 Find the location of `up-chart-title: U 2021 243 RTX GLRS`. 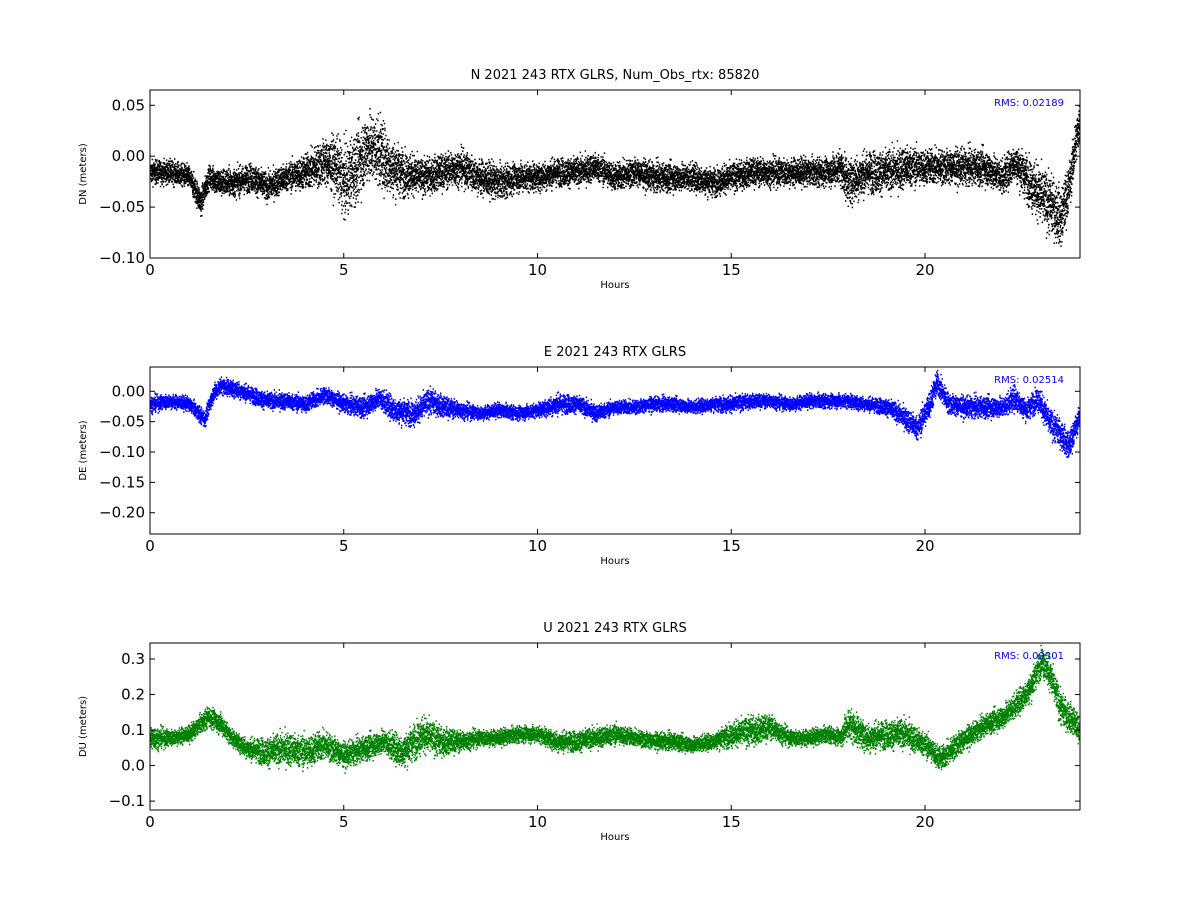

up-chart-title: U 2021 243 RTX GLRS is located at coordinates (614, 628).